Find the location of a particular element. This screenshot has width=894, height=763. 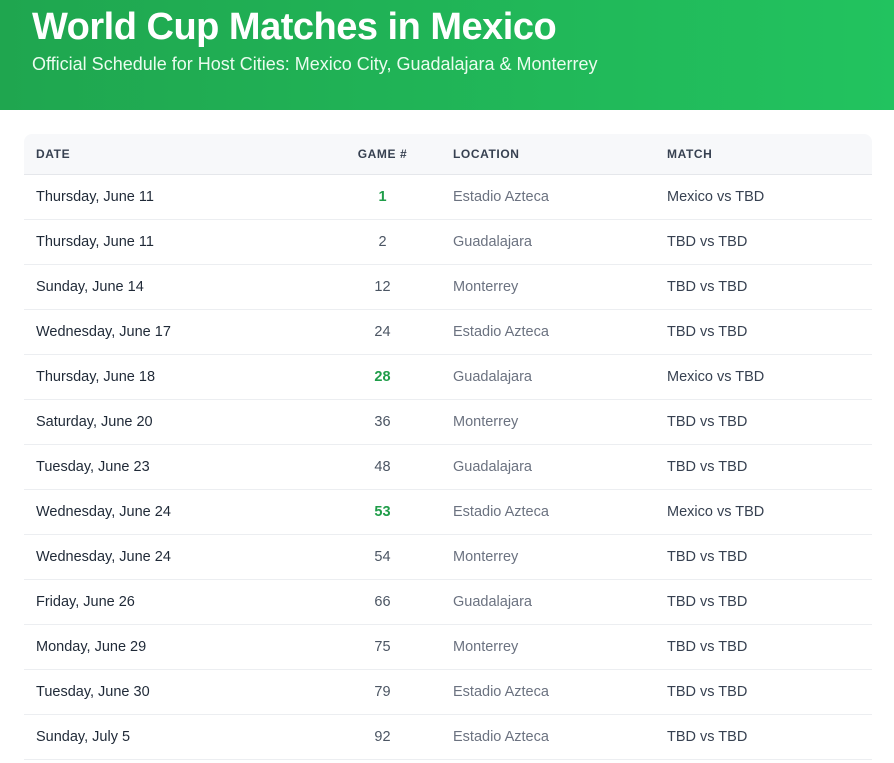

game-number-cell: 79 is located at coordinates (382, 692).